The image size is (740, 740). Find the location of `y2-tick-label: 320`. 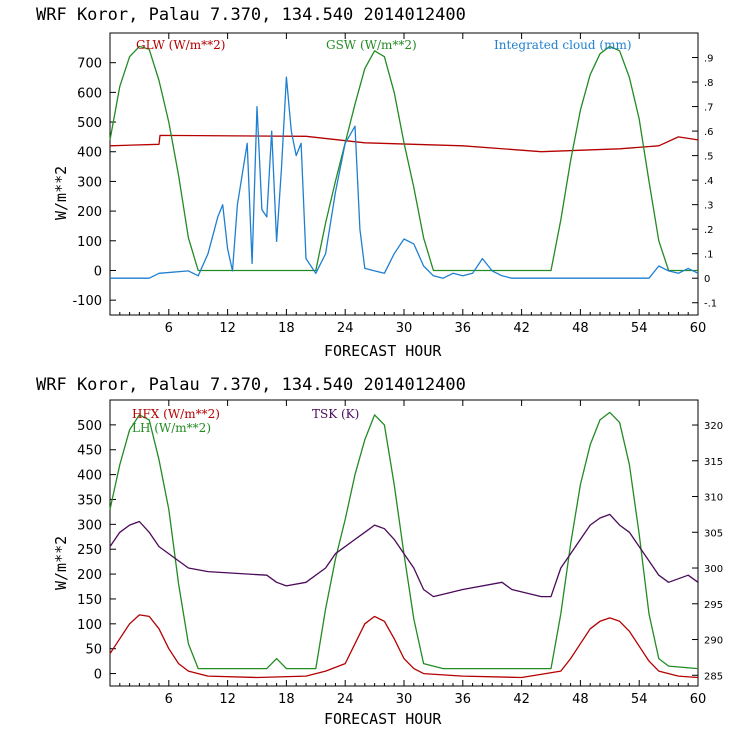

y2-tick-label: 320 is located at coordinates (713, 426).